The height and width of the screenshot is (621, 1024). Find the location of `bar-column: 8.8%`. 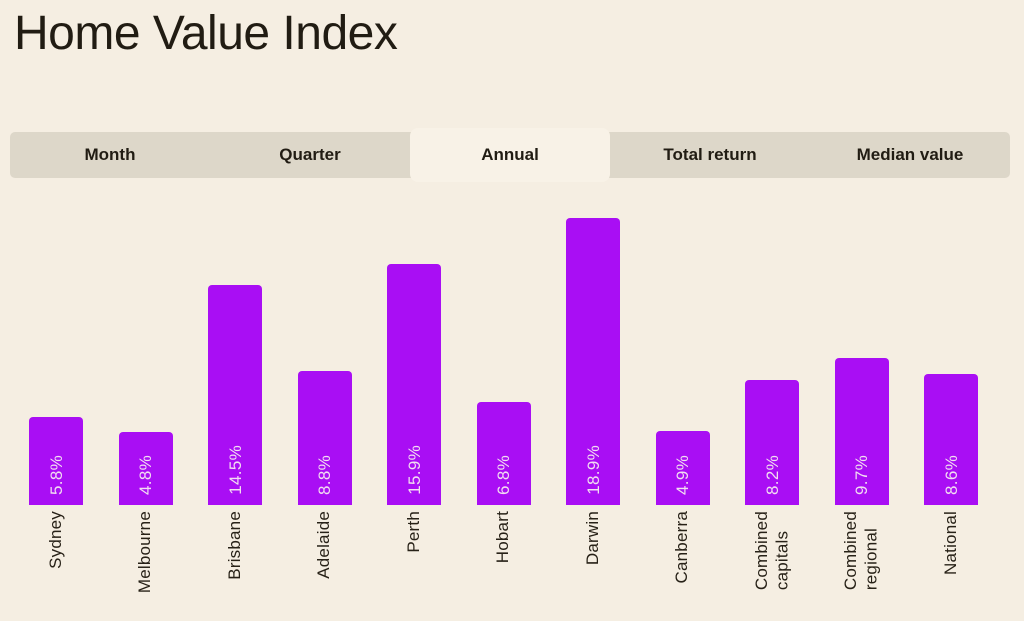

bar-column: 8.8% is located at coordinates (324, 438).